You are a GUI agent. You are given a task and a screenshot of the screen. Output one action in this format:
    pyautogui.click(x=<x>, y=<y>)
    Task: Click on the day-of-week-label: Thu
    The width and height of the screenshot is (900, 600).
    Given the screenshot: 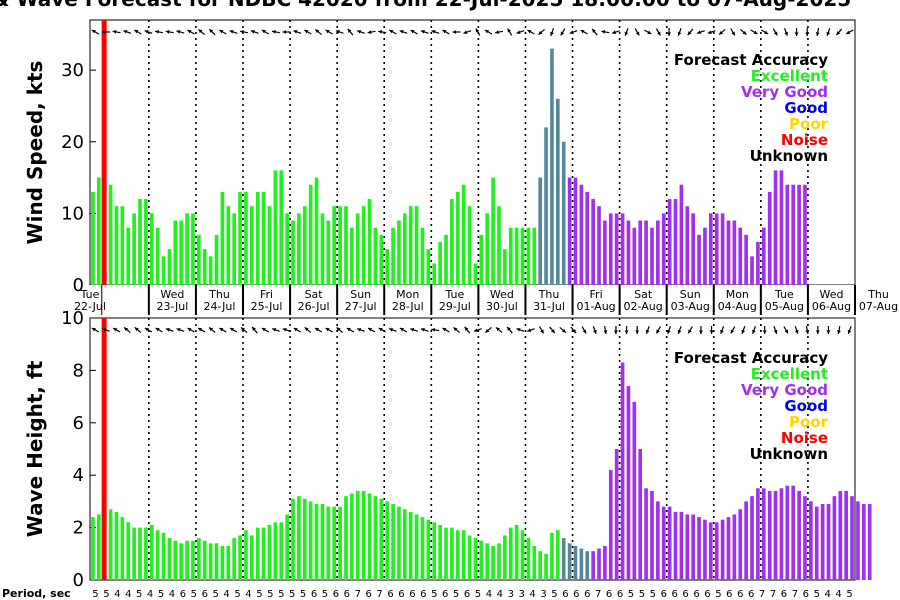 What is the action you would take?
    pyautogui.click(x=878, y=294)
    